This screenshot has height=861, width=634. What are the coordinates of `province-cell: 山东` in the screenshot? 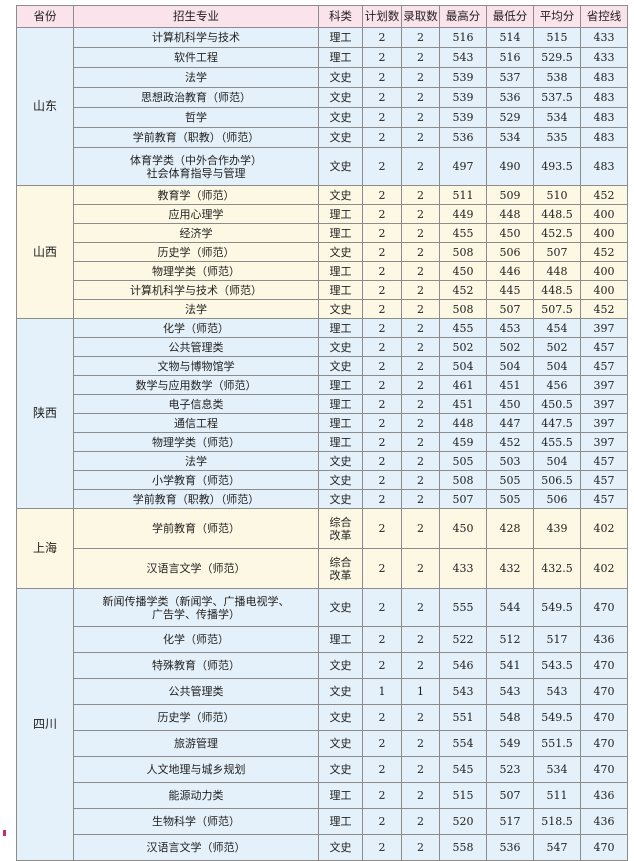 It's located at (45, 106).